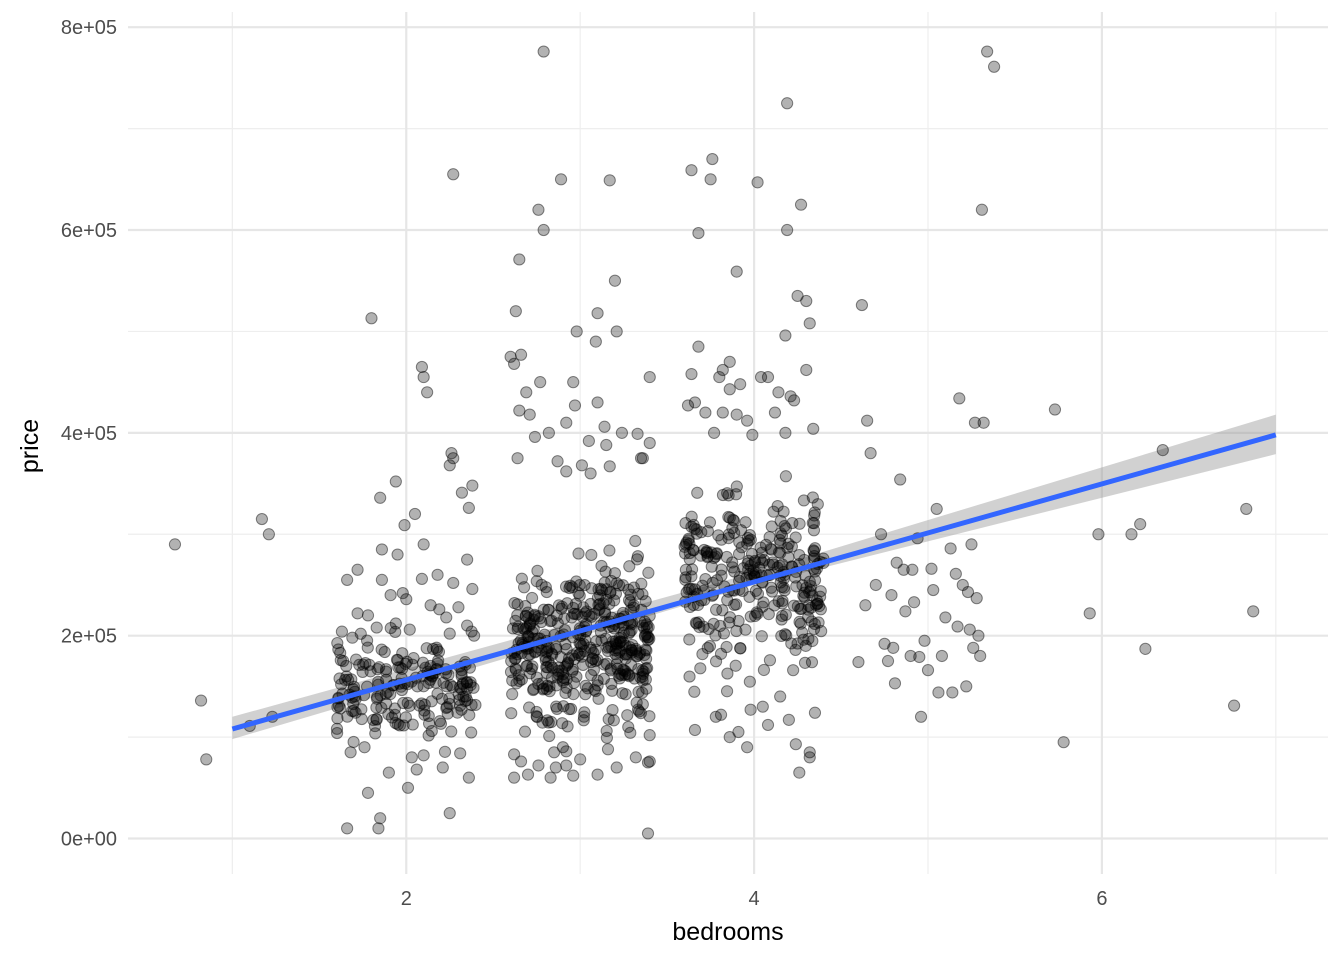  What do you see at coordinates (30, 446) in the screenshot?
I see `y-axis-title: price` at bounding box center [30, 446].